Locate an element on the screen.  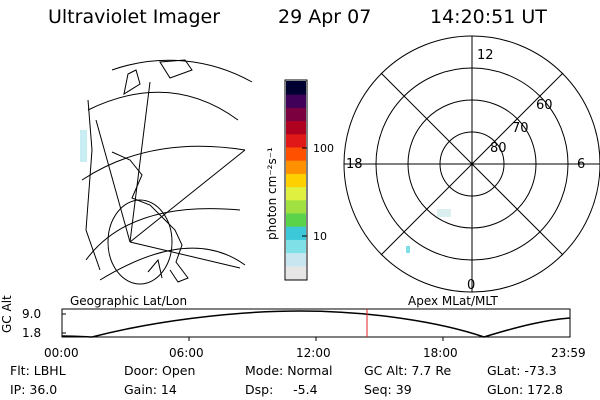
colorbar-unit-label: photon cm⁻²s⁻¹ is located at coordinates (272, 193).